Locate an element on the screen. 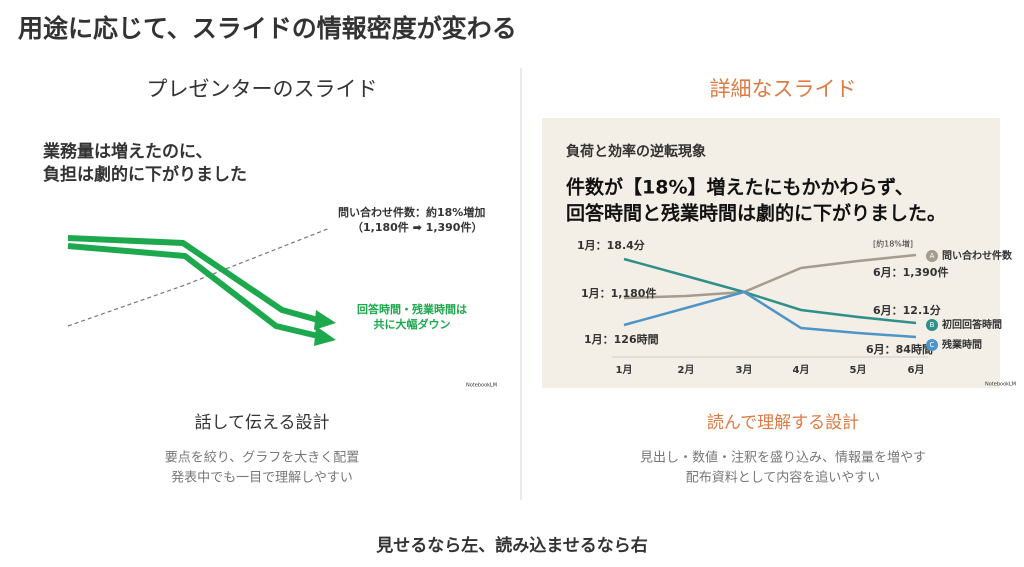 The height and width of the screenshot is (567, 1024). legend-label: 残業時間 is located at coordinates (962, 344).